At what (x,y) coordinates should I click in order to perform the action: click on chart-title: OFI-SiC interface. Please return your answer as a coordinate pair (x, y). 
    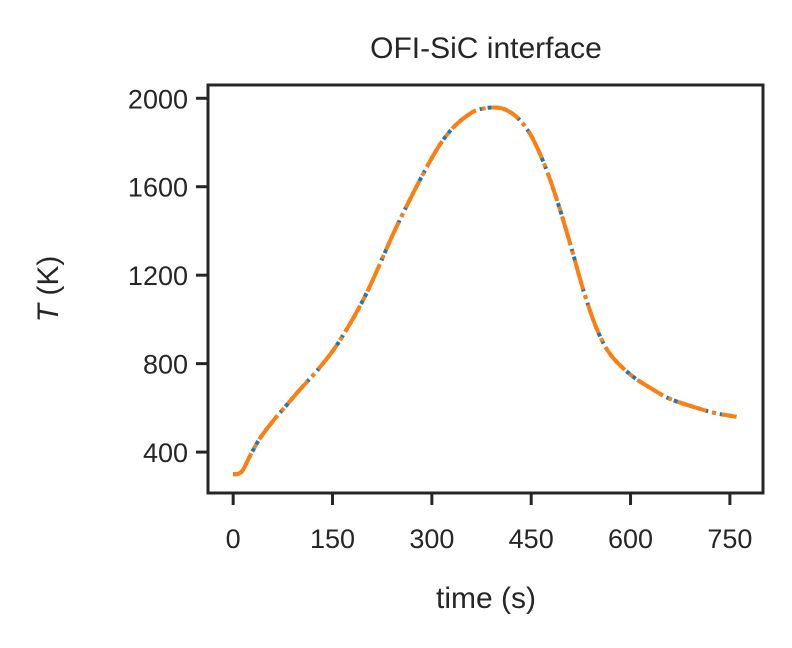
    Looking at the image, I should click on (486, 48).